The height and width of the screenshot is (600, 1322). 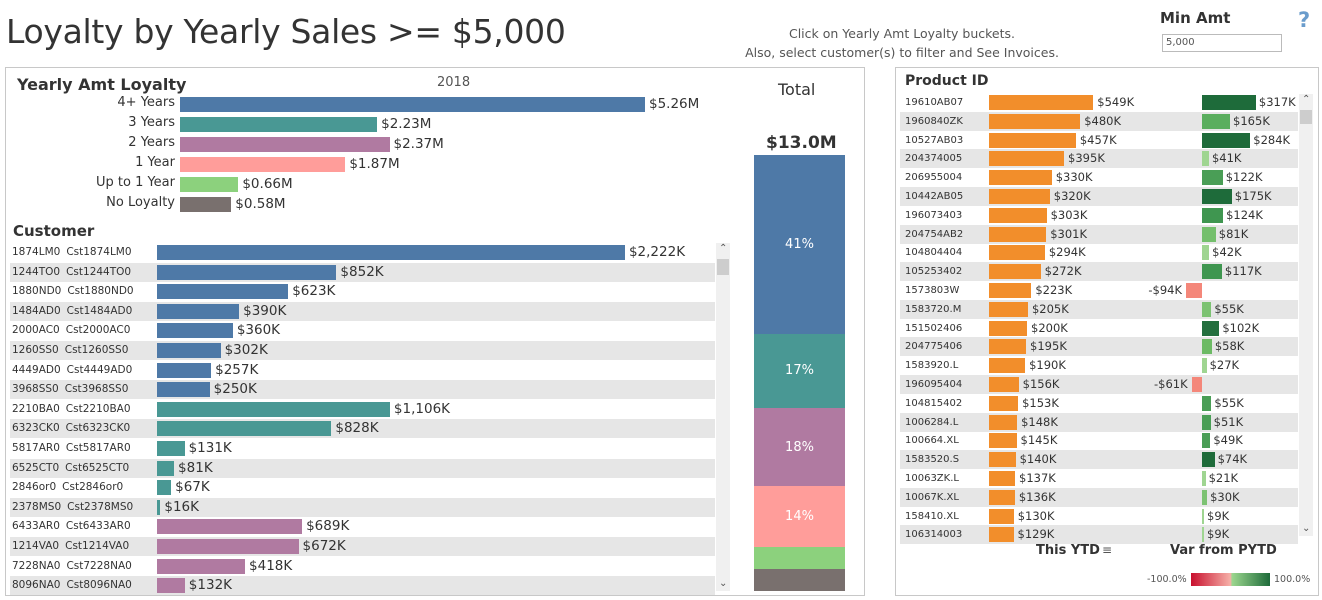 I want to click on product-row: 1960840ZK $480K $165K, so click(x=1099, y=121).